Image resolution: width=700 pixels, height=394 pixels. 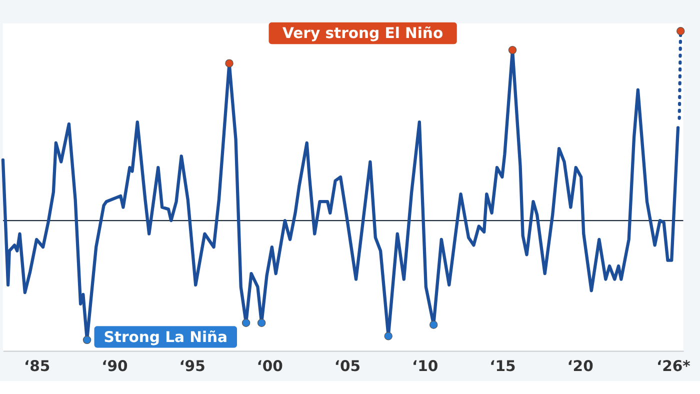 What do you see at coordinates (673, 366) in the screenshot?
I see `x-tick-label: ‘26*` at bounding box center [673, 366].